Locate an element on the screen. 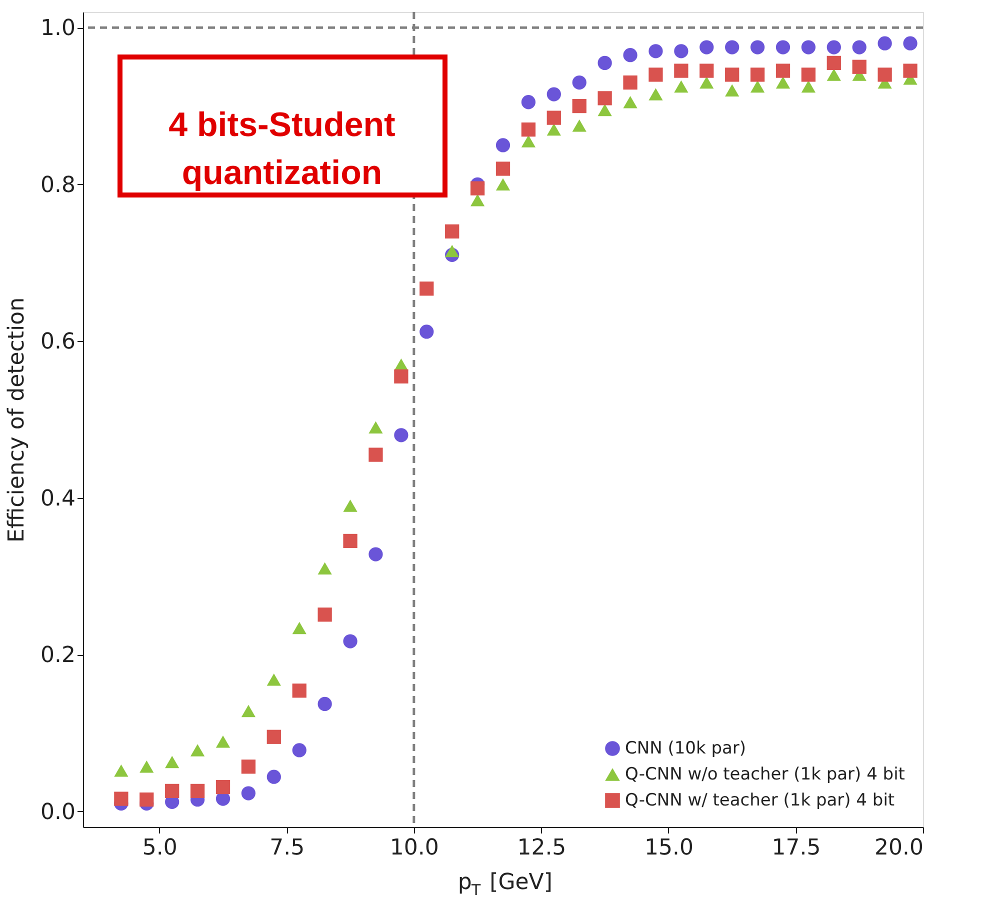 This screenshot has height=913, width=994. x-tick-label: 20.0 is located at coordinates (899, 848).